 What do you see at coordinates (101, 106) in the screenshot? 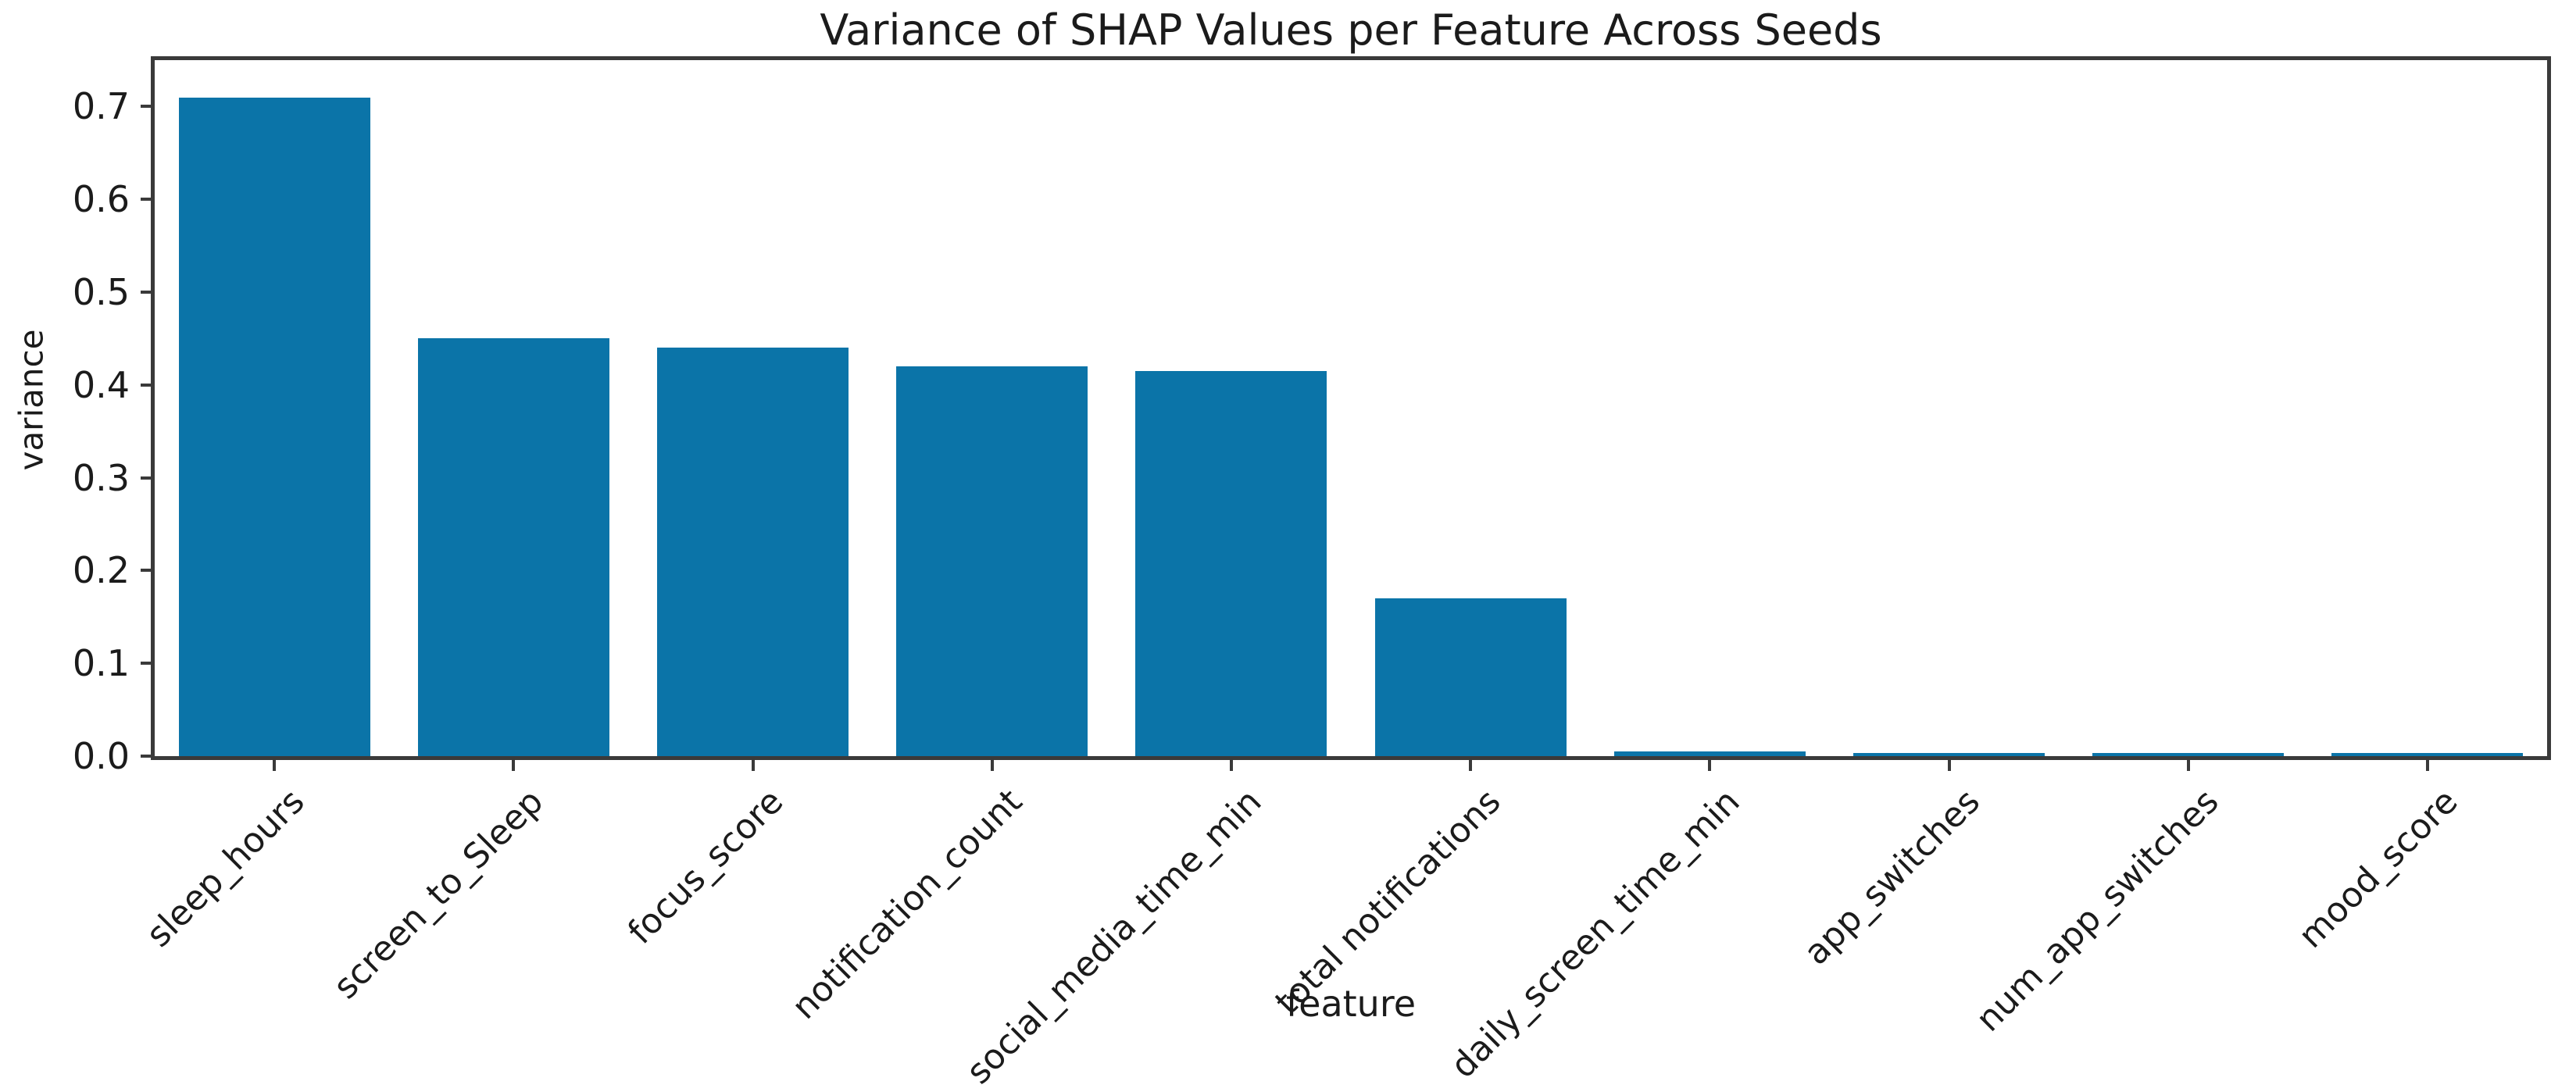
I see `y-tick-label: 0.7` at bounding box center [101, 106].